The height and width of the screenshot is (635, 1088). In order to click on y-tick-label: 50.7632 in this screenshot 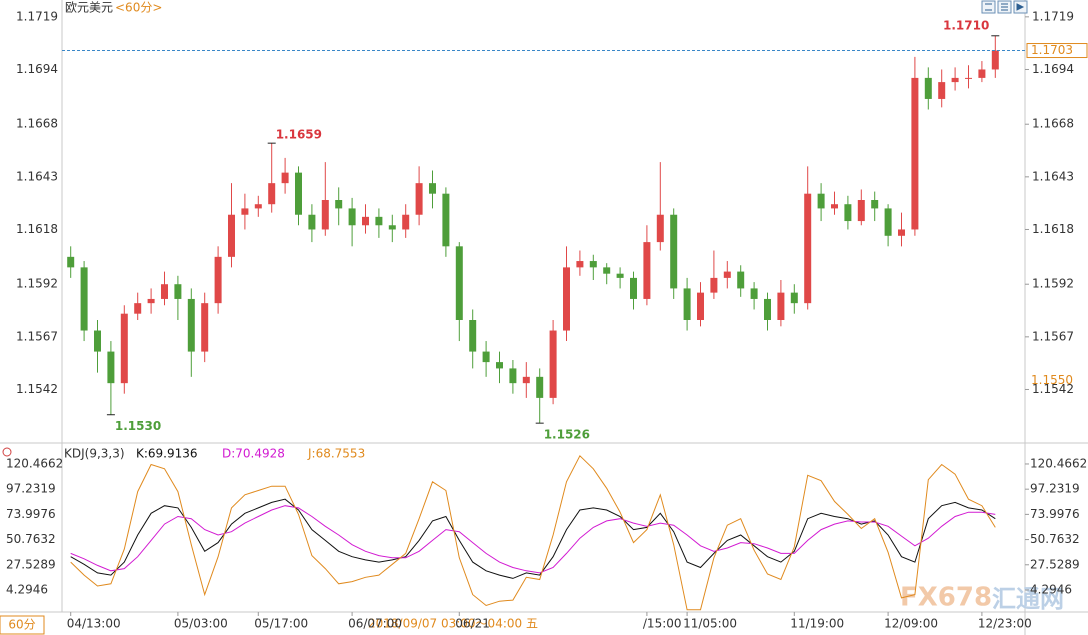, I will do `click(31, 539)`.